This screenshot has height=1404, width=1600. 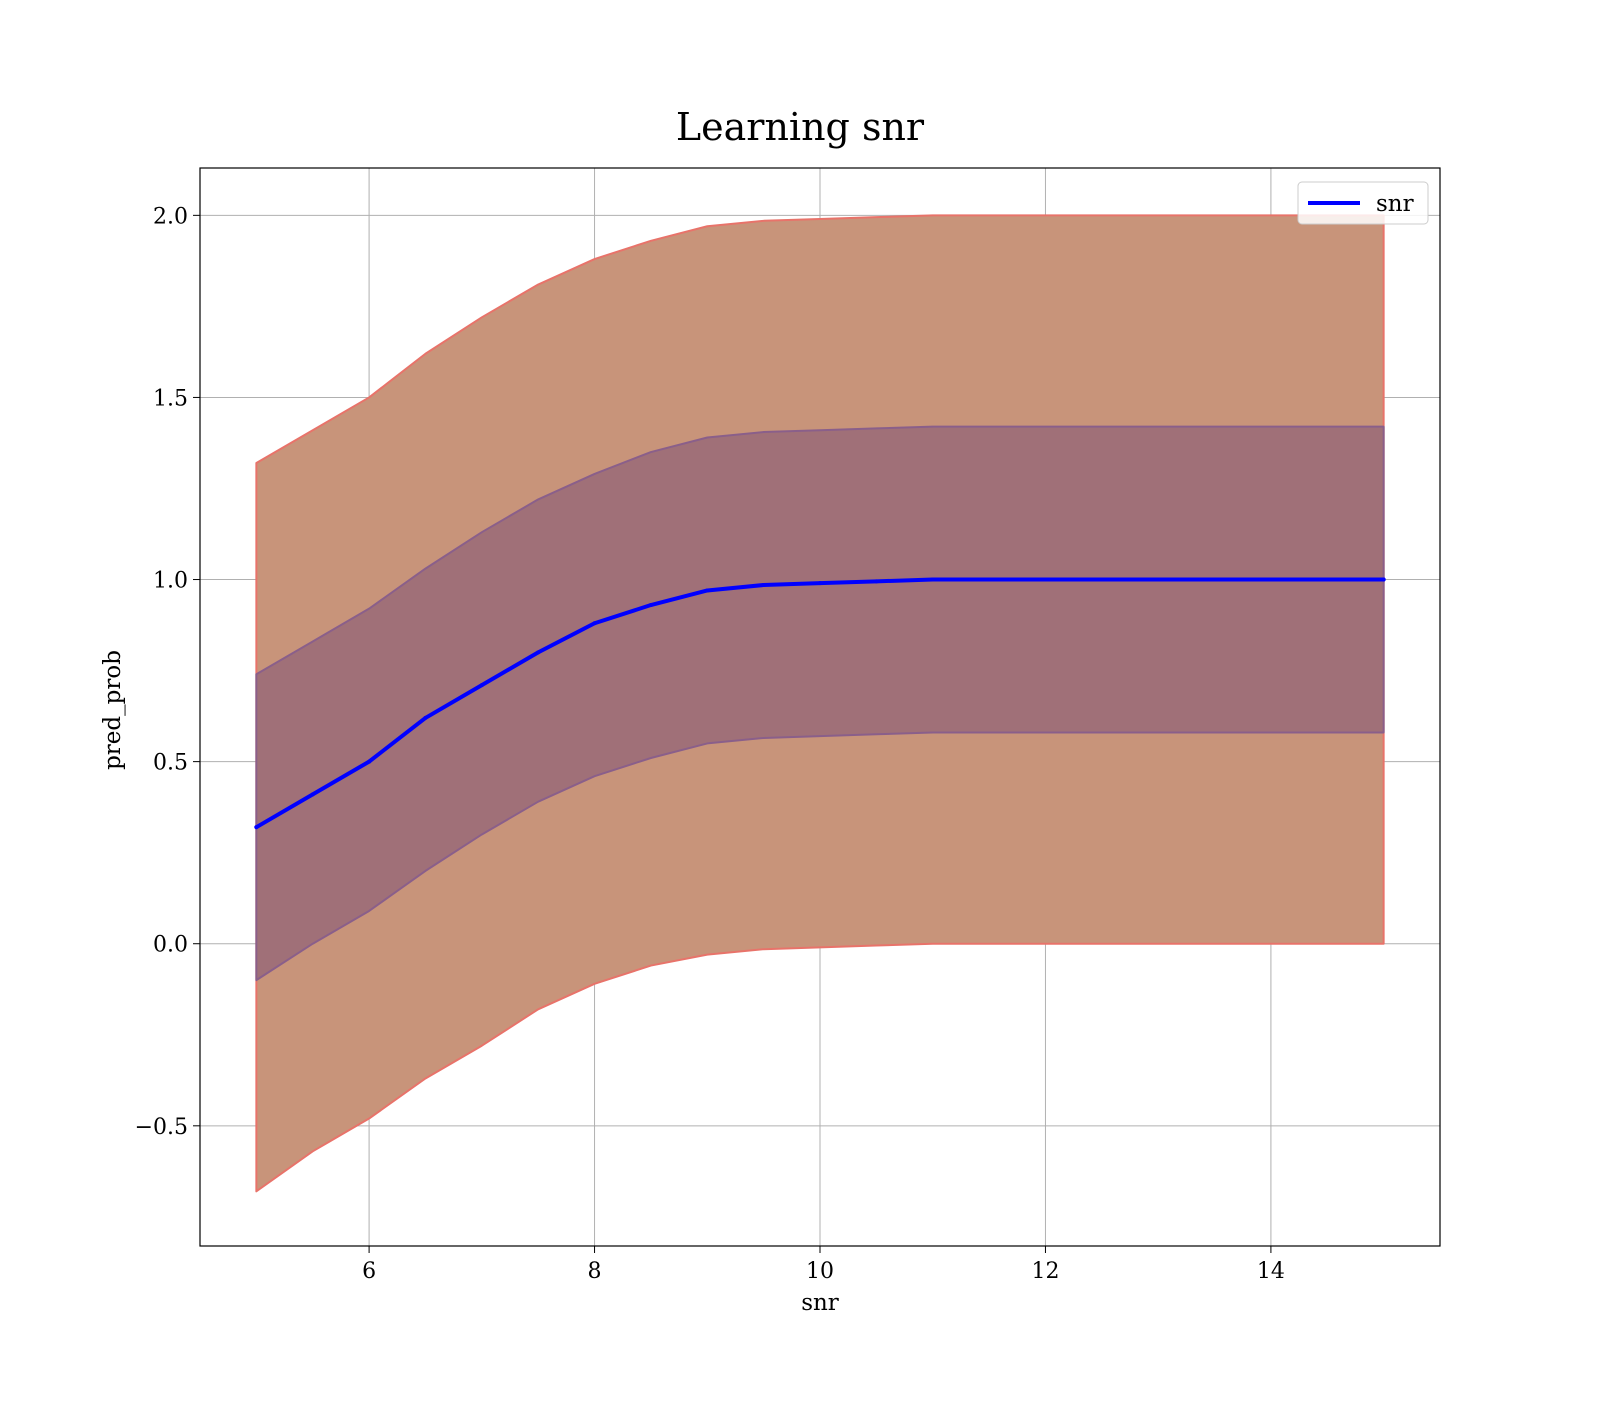 What do you see at coordinates (170, 398) in the screenshot?
I see `y-tick-label-4: 1.5` at bounding box center [170, 398].